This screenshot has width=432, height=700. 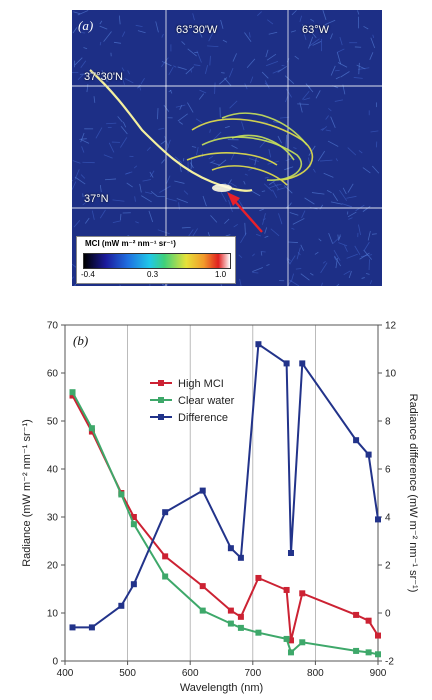 I want to click on y2-tick-label: 8, so click(x=388, y=422).